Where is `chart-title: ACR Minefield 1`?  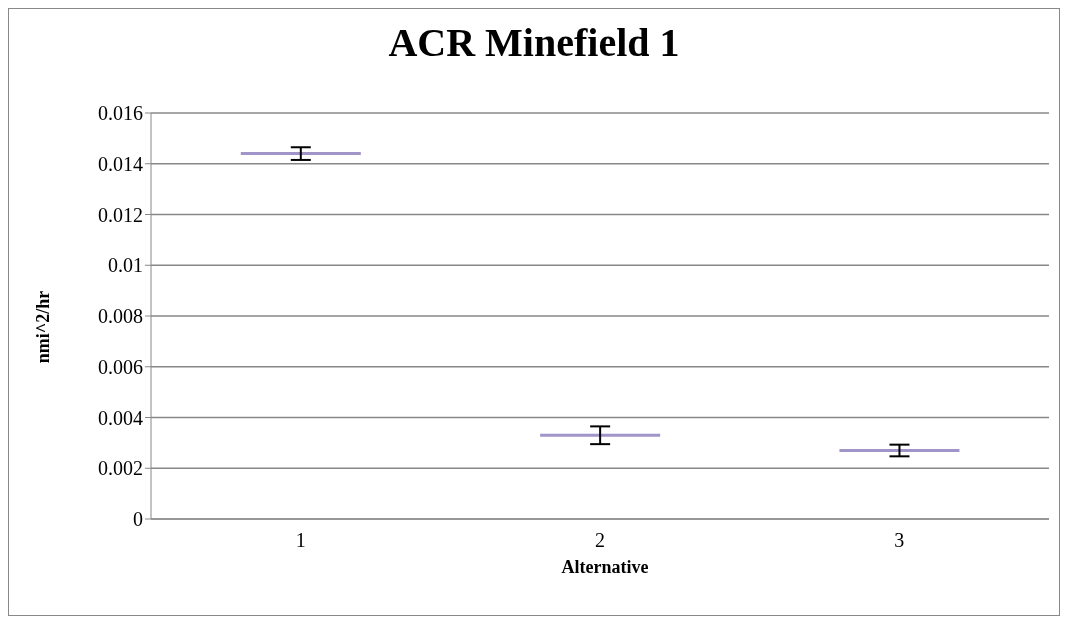 chart-title: ACR Minefield 1 is located at coordinates (534, 42).